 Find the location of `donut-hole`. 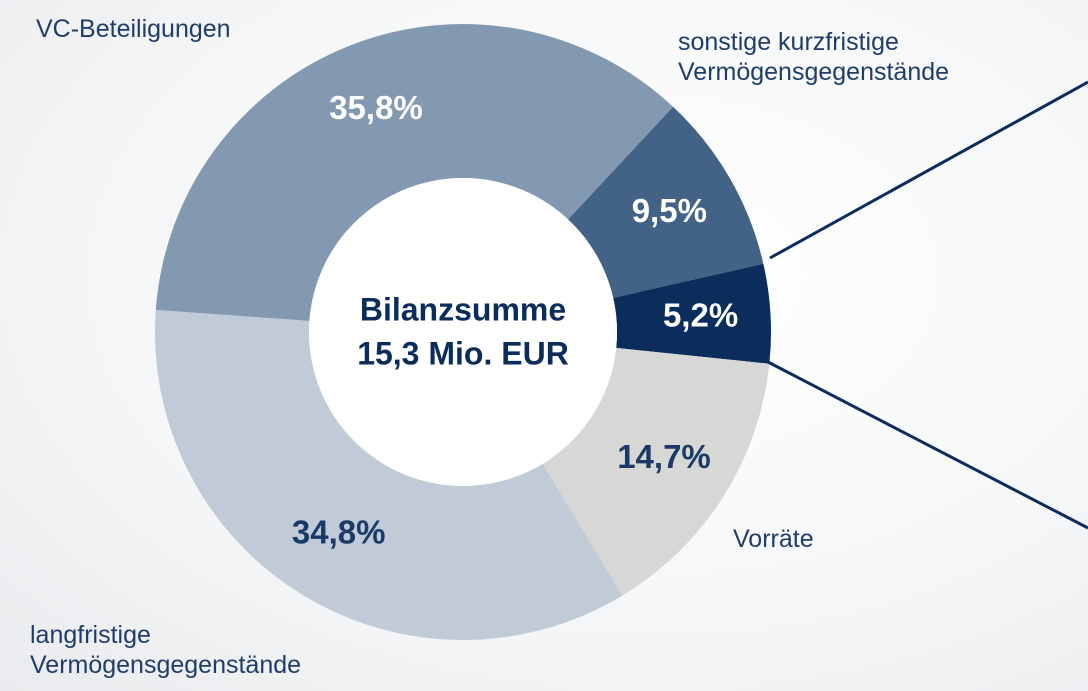

donut-hole is located at coordinates (463, 332).